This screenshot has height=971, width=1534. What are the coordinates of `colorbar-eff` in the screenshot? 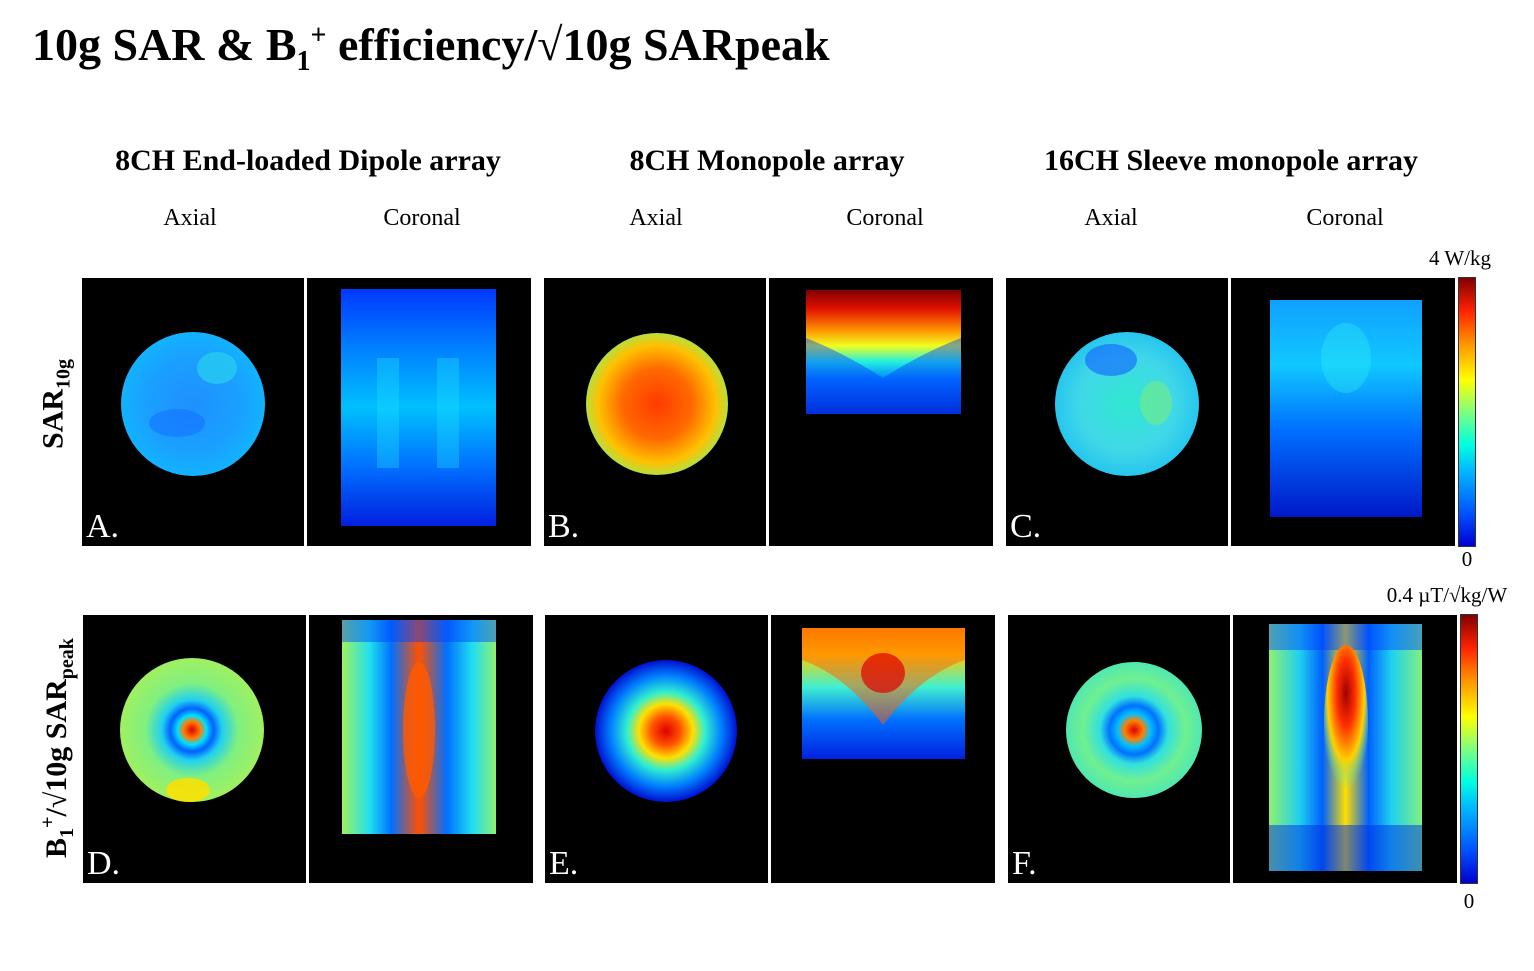 It's located at (1469, 749).